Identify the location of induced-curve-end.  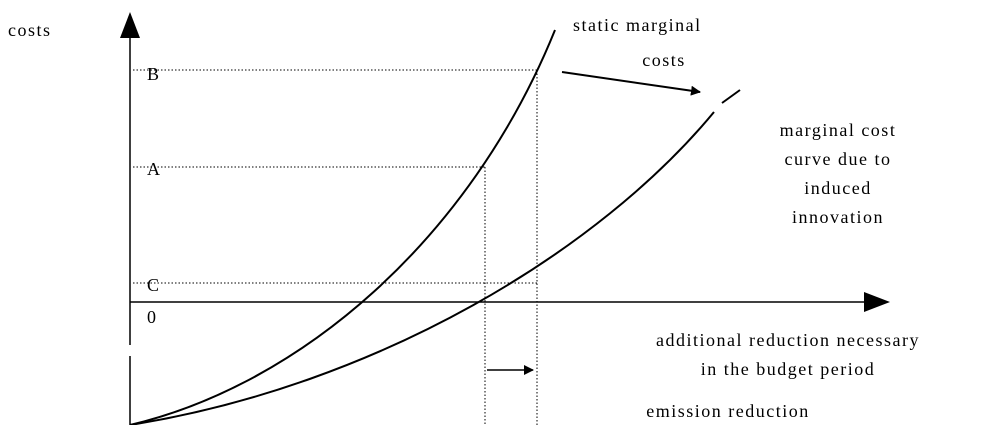
(731, 96).